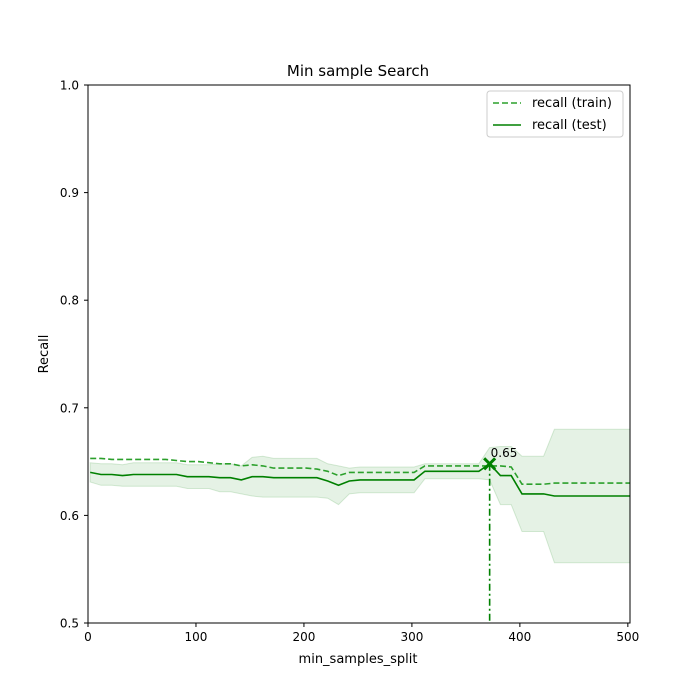 This screenshot has height=700, width=700. What do you see at coordinates (303, 637) in the screenshot?
I see `x-tick-label: 200` at bounding box center [303, 637].